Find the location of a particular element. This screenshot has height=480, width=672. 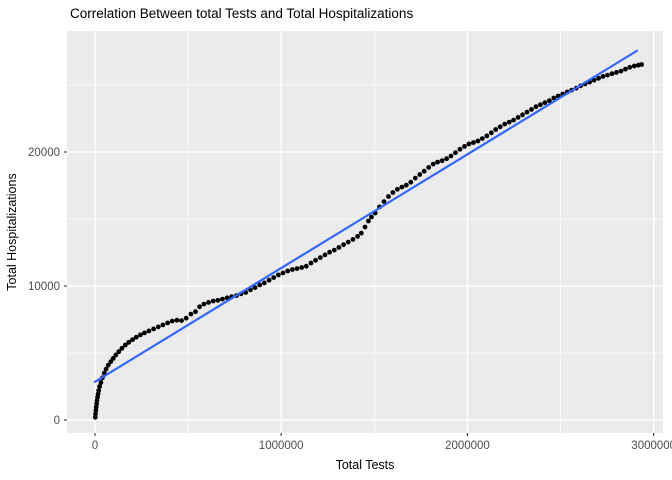

x-tick-label: 1000000 is located at coordinates (281, 446).